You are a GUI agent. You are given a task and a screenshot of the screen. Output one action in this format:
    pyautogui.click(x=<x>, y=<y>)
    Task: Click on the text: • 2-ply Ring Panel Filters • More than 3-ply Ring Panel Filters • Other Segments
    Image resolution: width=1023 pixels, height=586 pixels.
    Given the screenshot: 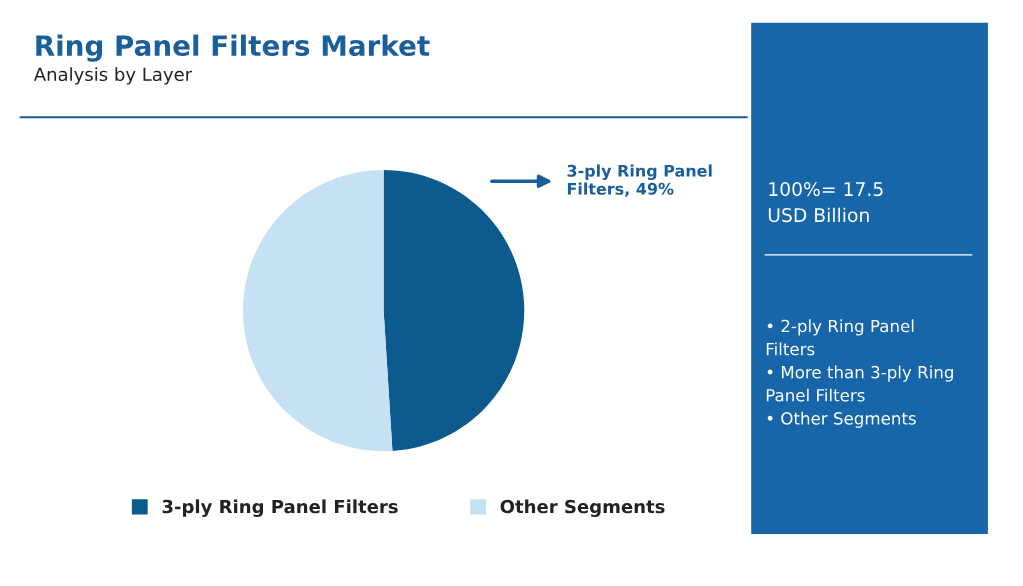 What is the action you would take?
    pyautogui.click(x=859, y=373)
    